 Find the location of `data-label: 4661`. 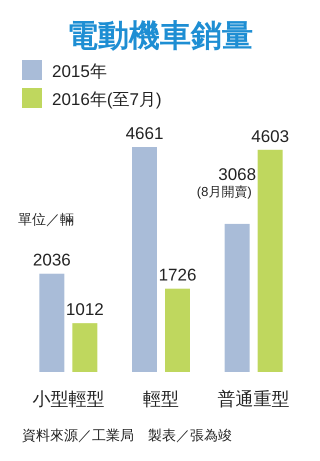

data-label: 4661 is located at coordinates (145, 133).